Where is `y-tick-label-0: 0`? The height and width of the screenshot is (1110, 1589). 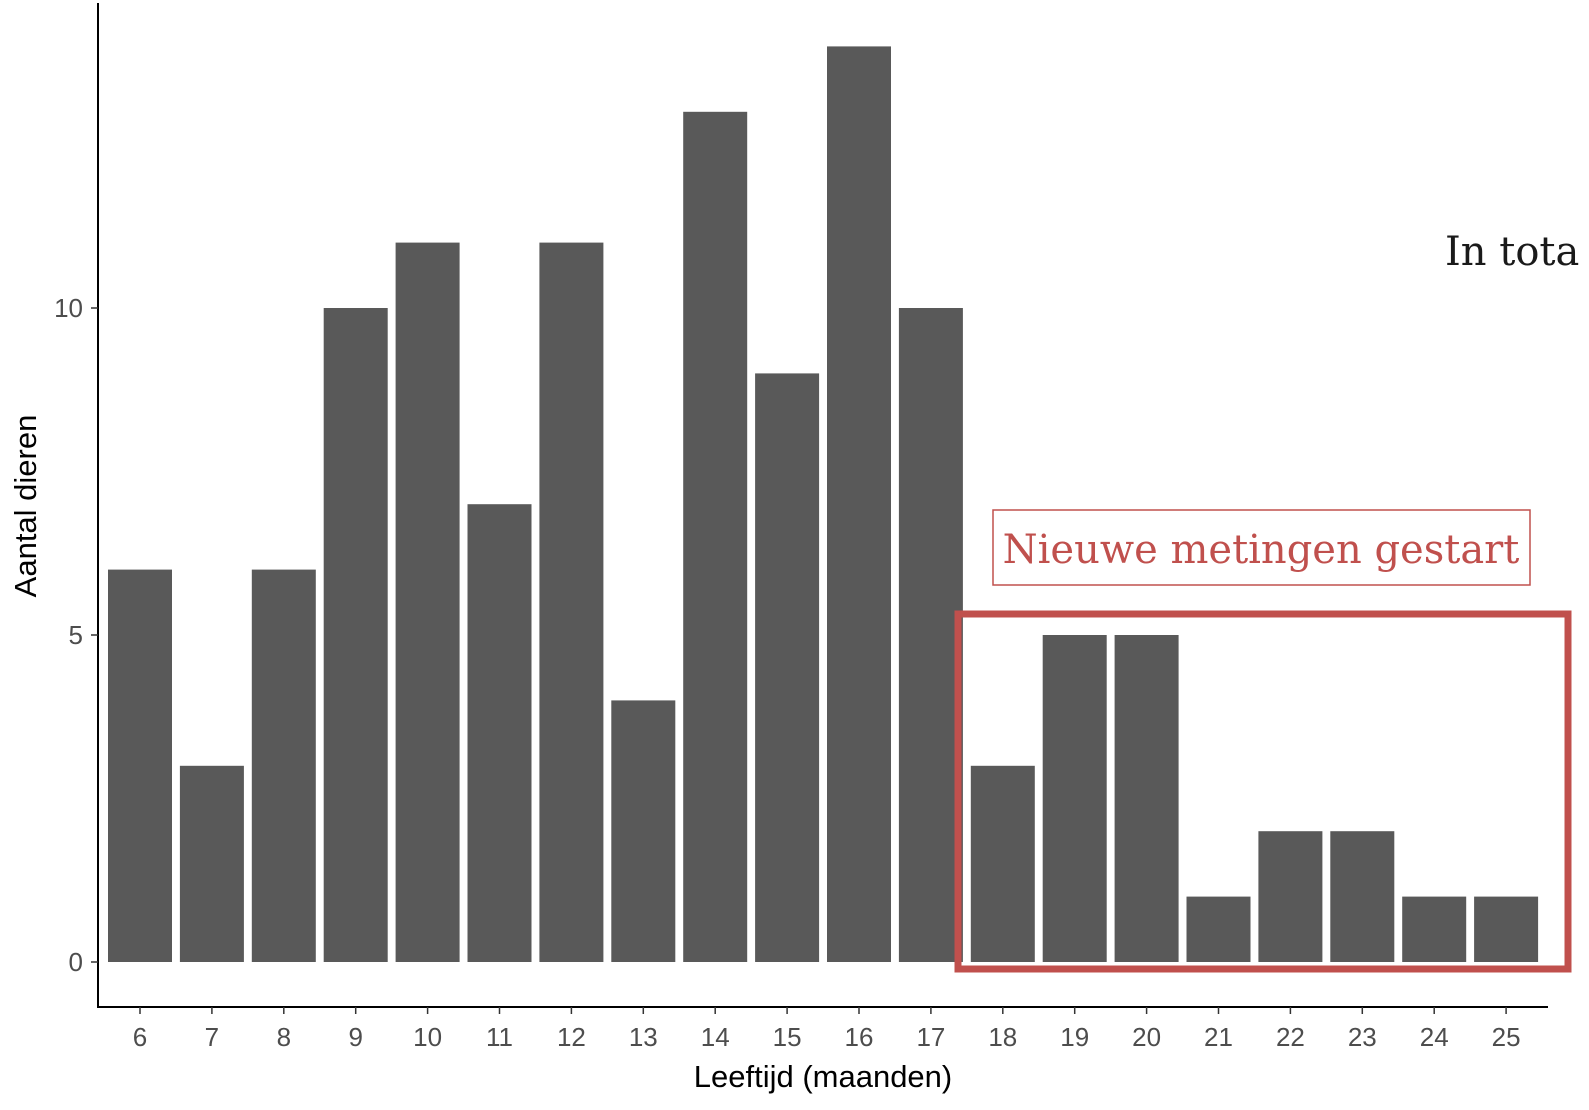
y-tick-label-0: 0 is located at coordinates (76, 962).